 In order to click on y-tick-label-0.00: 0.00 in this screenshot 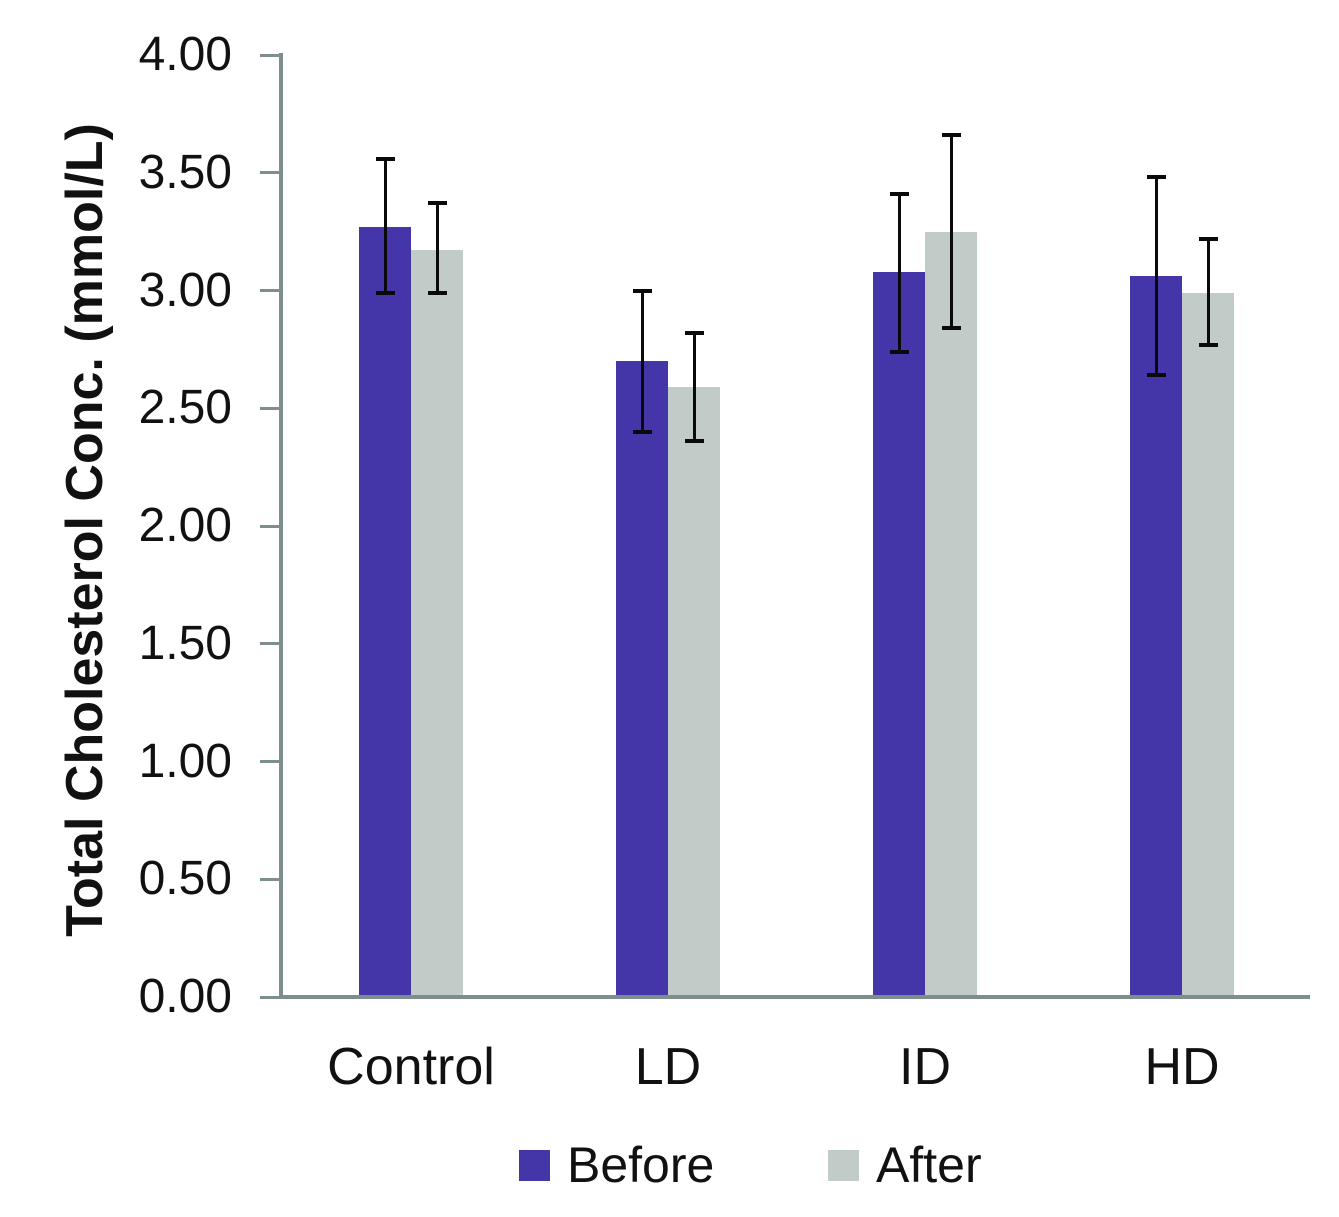, I will do `click(185, 996)`.